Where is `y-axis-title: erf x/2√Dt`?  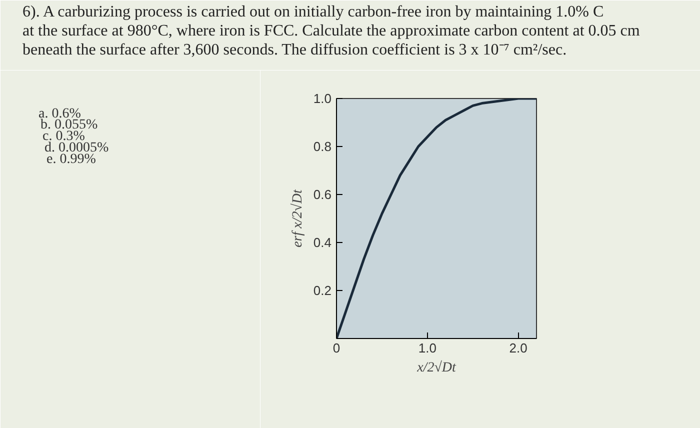
y-axis-title: erf x/2√Dt is located at coordinates (297, 218).